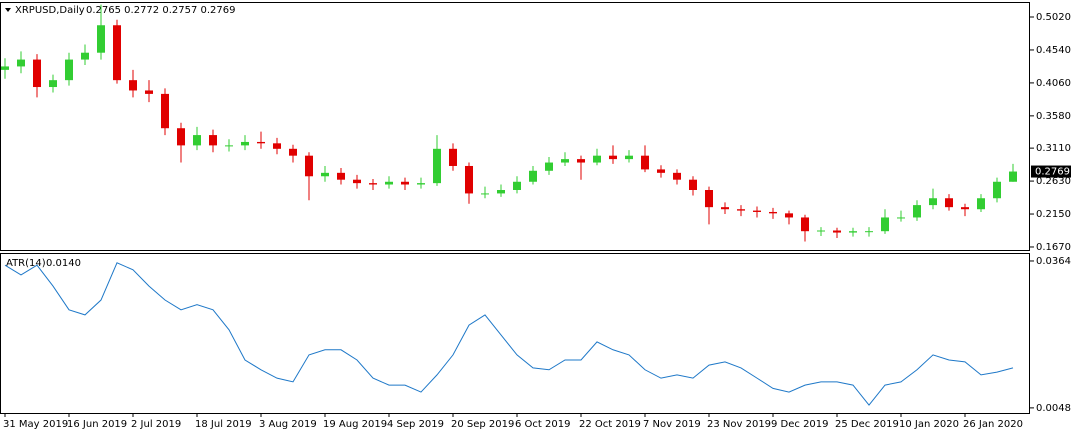 This screenshot has height=439, width=1073. What do you see at coordinates (482, 424) in the screenshot?
I see `x-tick-label: 20 Sep 2019` at bounding box center [482, 424].